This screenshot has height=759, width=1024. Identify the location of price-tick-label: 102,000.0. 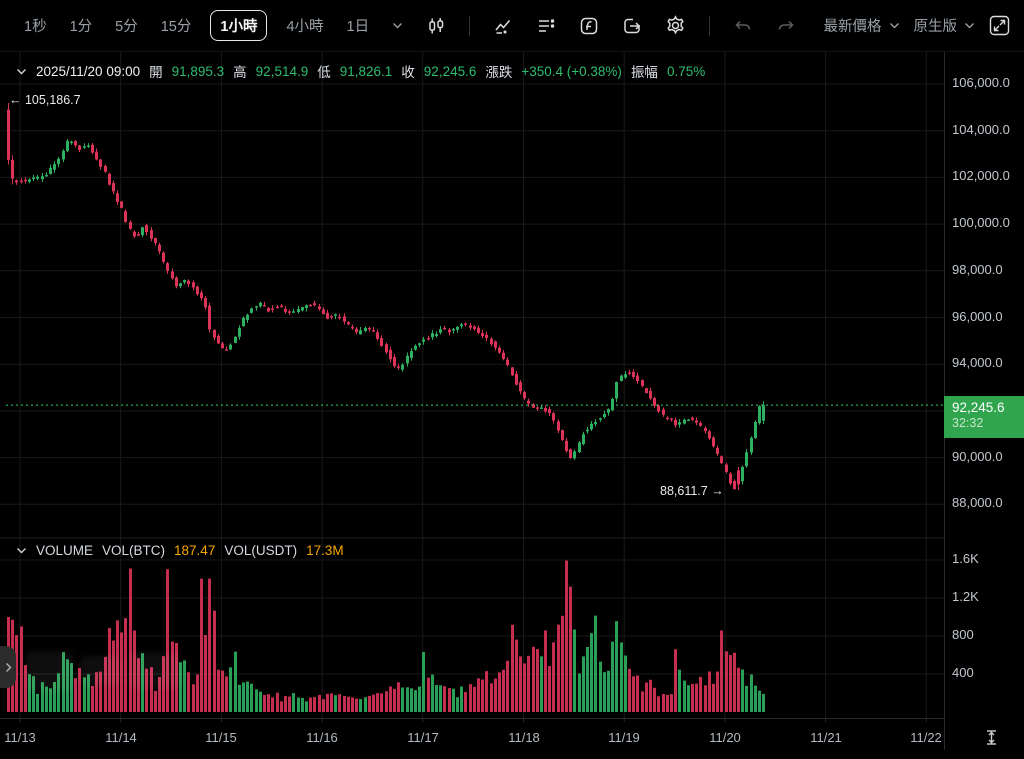
(981, 175).